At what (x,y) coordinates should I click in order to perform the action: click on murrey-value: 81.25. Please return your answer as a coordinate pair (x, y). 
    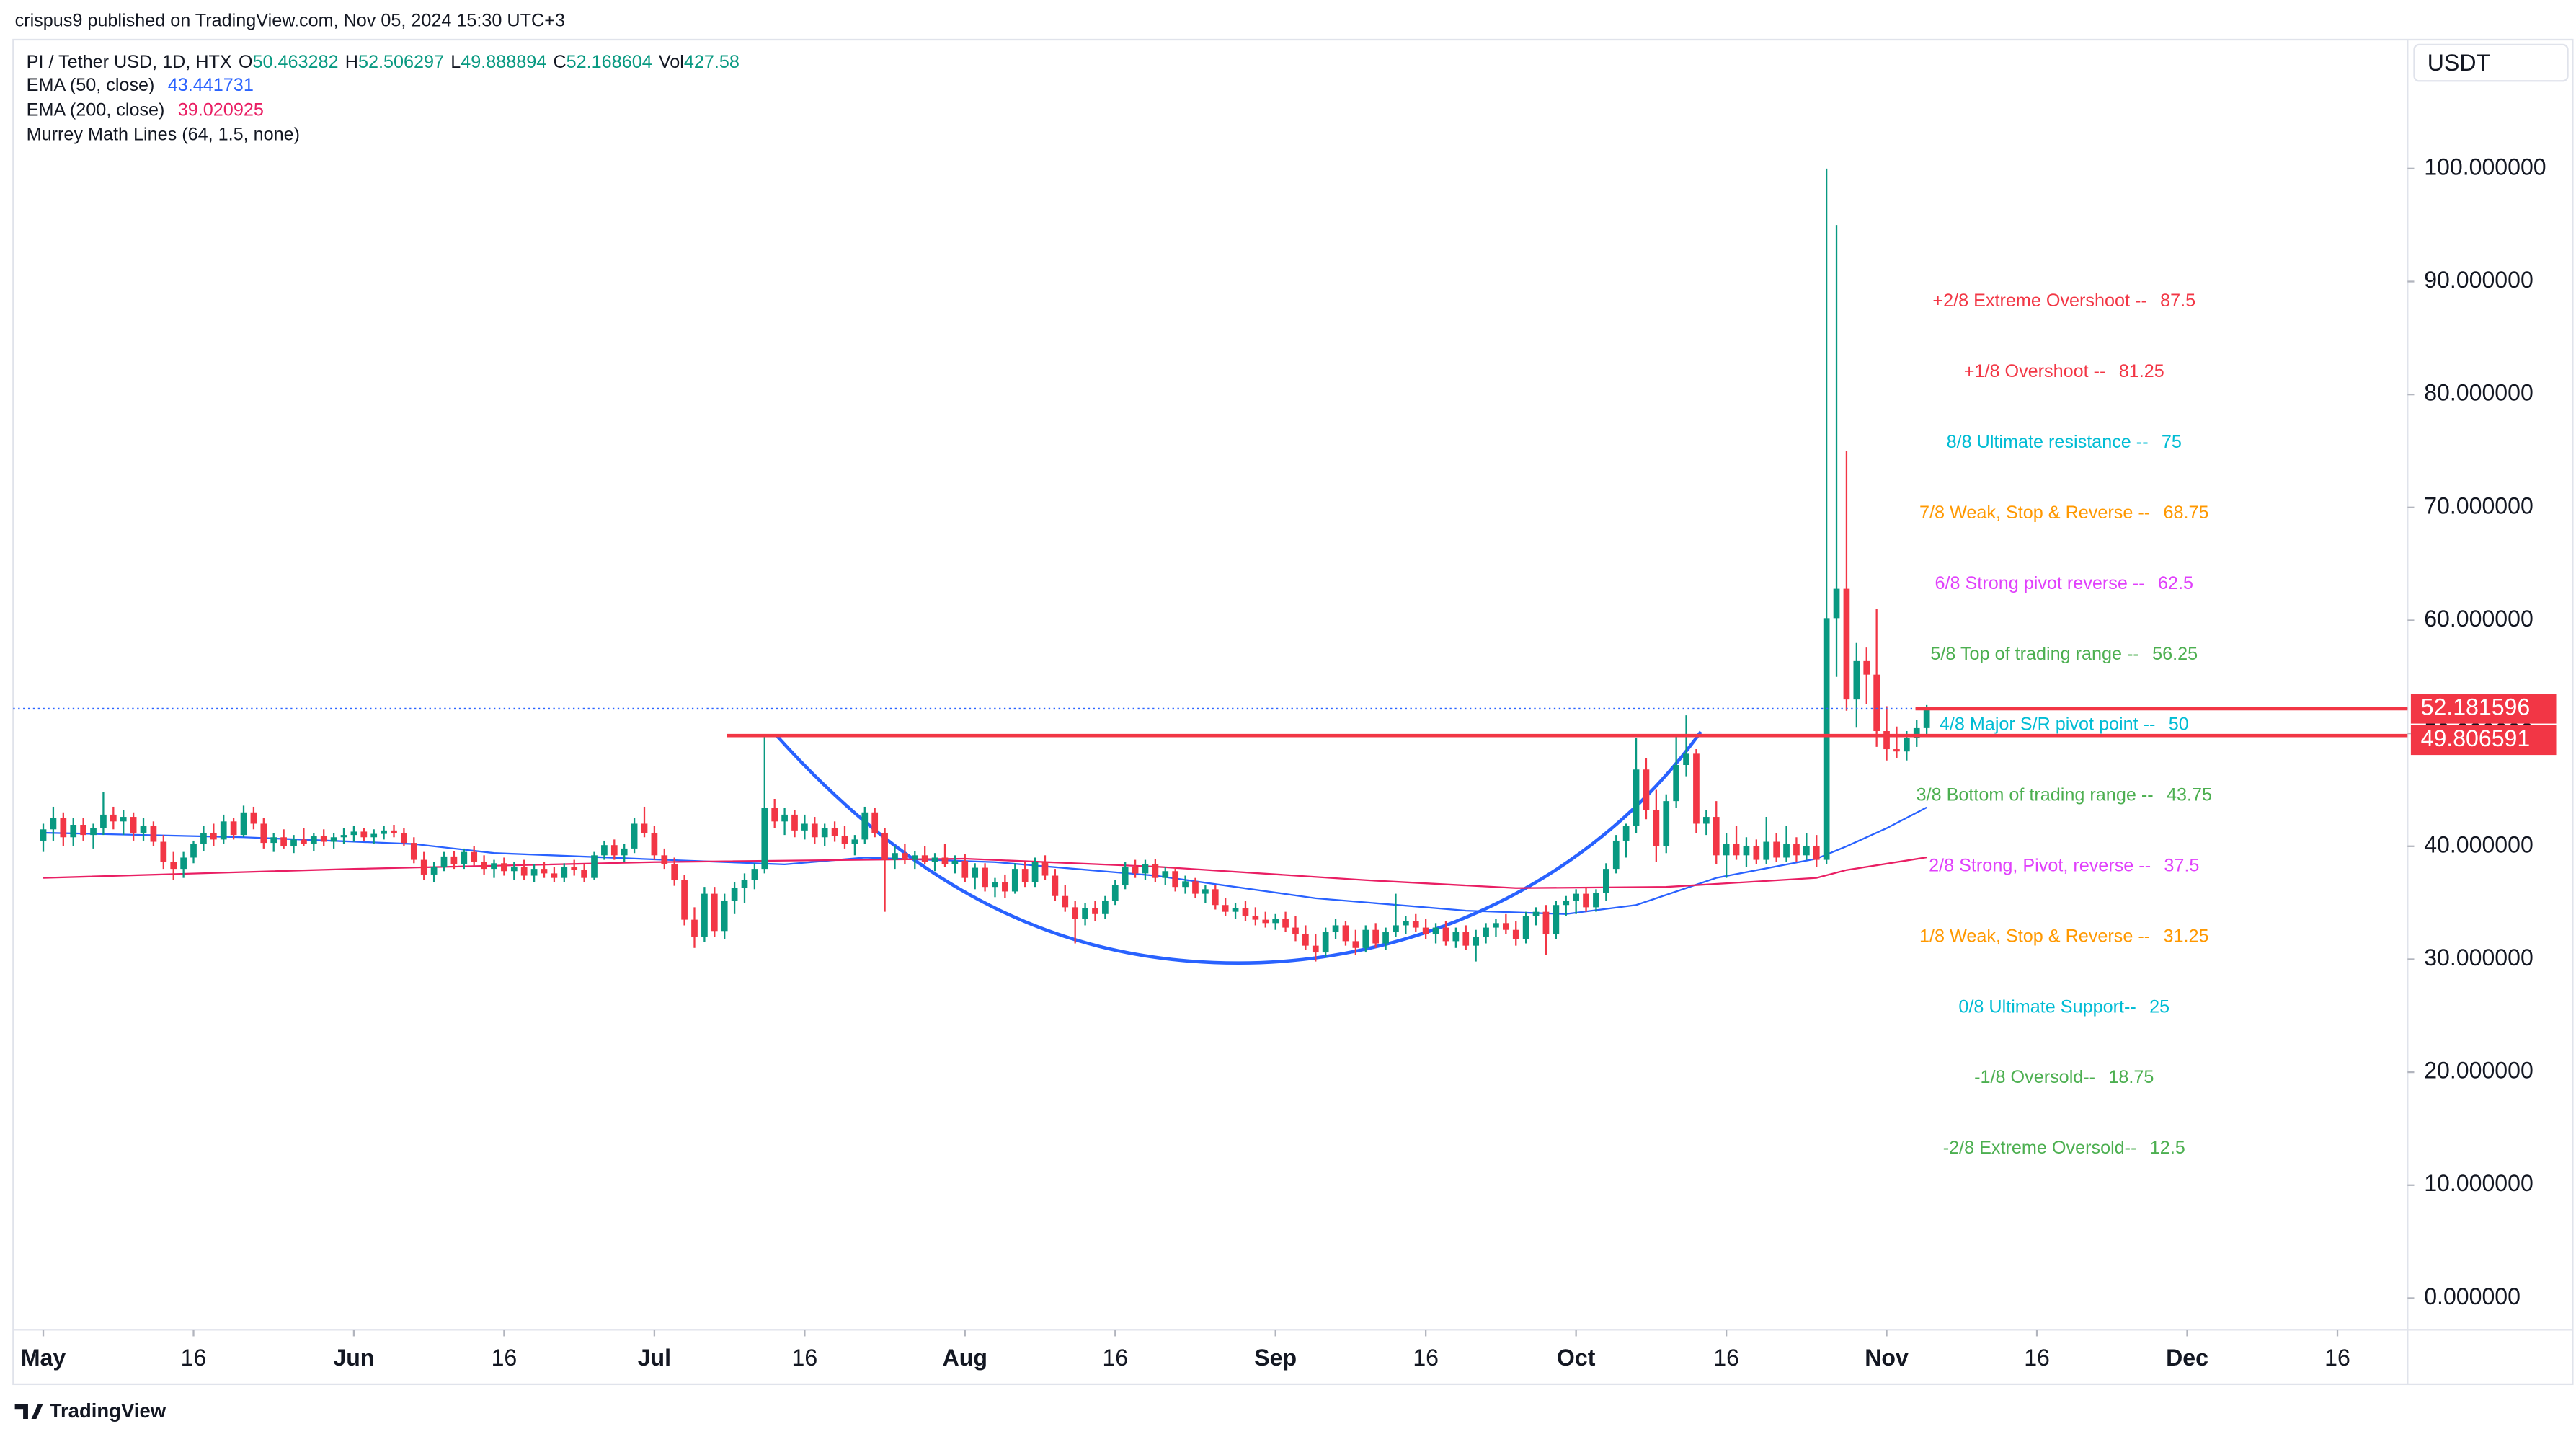
    Looking at the image, I should click on (2141, 371).